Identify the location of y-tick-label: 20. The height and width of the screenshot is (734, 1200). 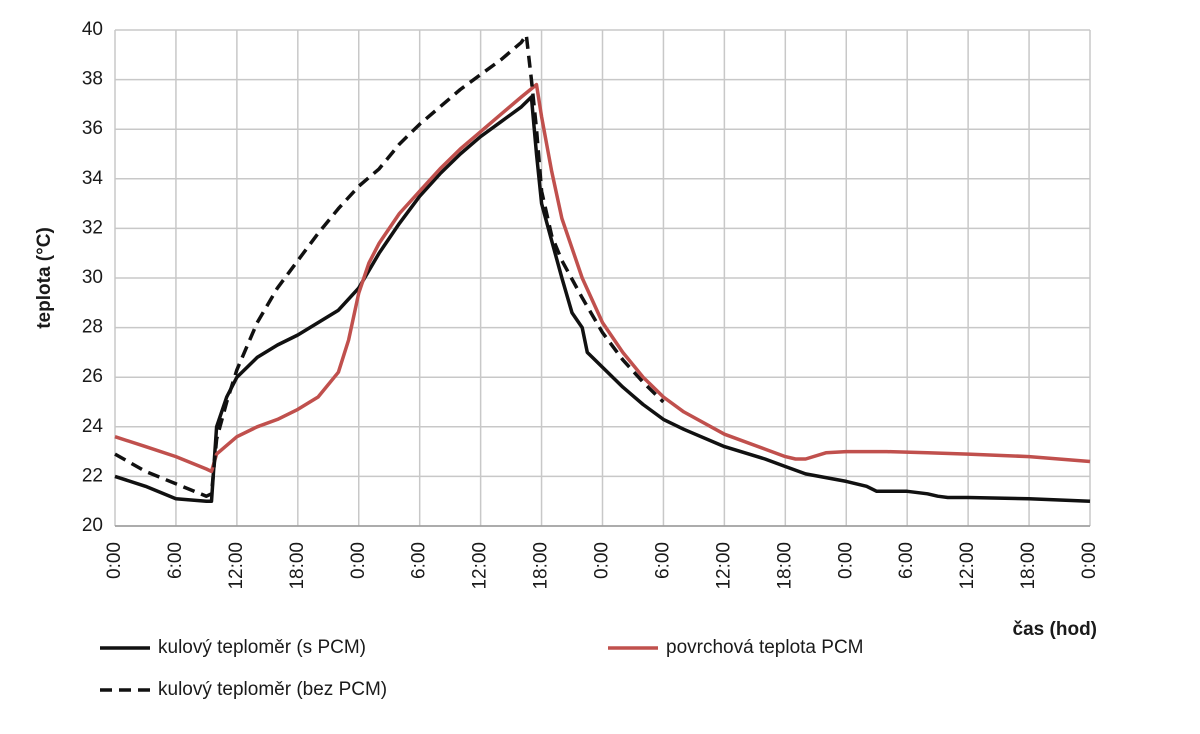
(92, 525).